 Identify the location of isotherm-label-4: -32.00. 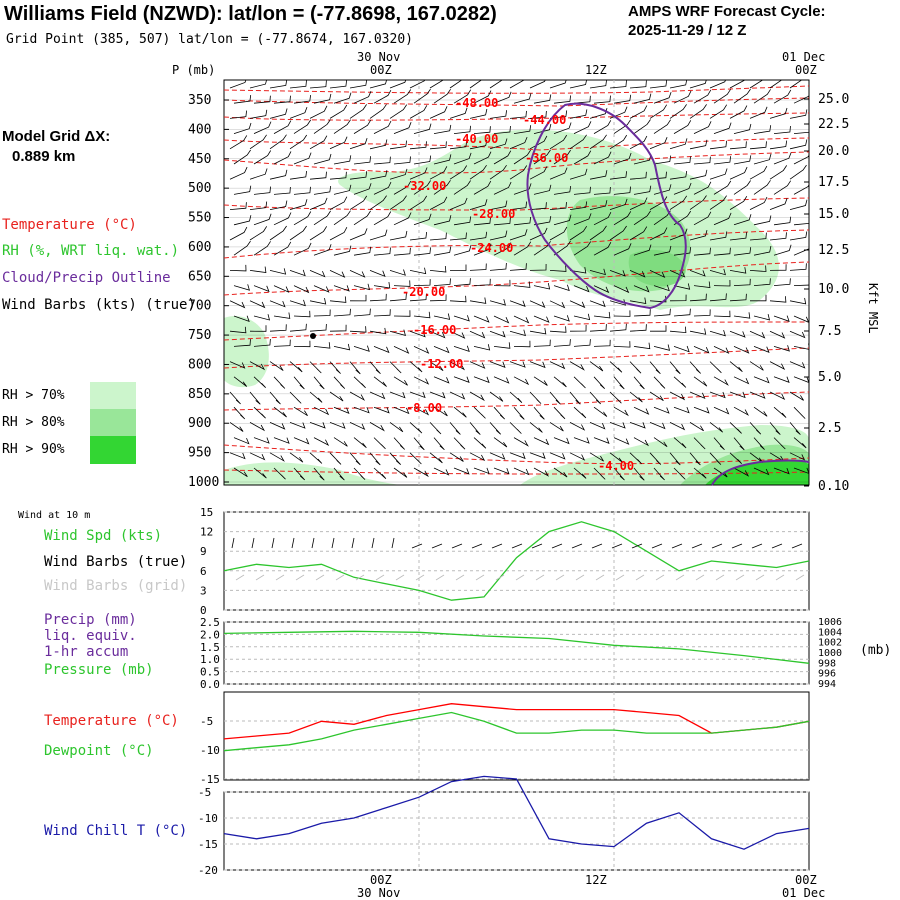
(424, 186).